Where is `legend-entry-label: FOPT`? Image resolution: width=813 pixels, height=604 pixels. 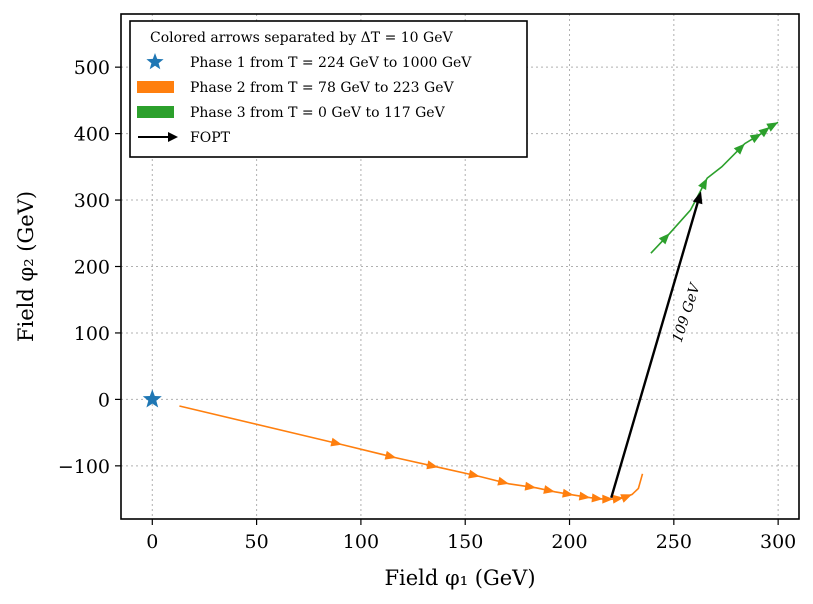 legend-entry-label: FOPT is located at coordinates (210, 138).